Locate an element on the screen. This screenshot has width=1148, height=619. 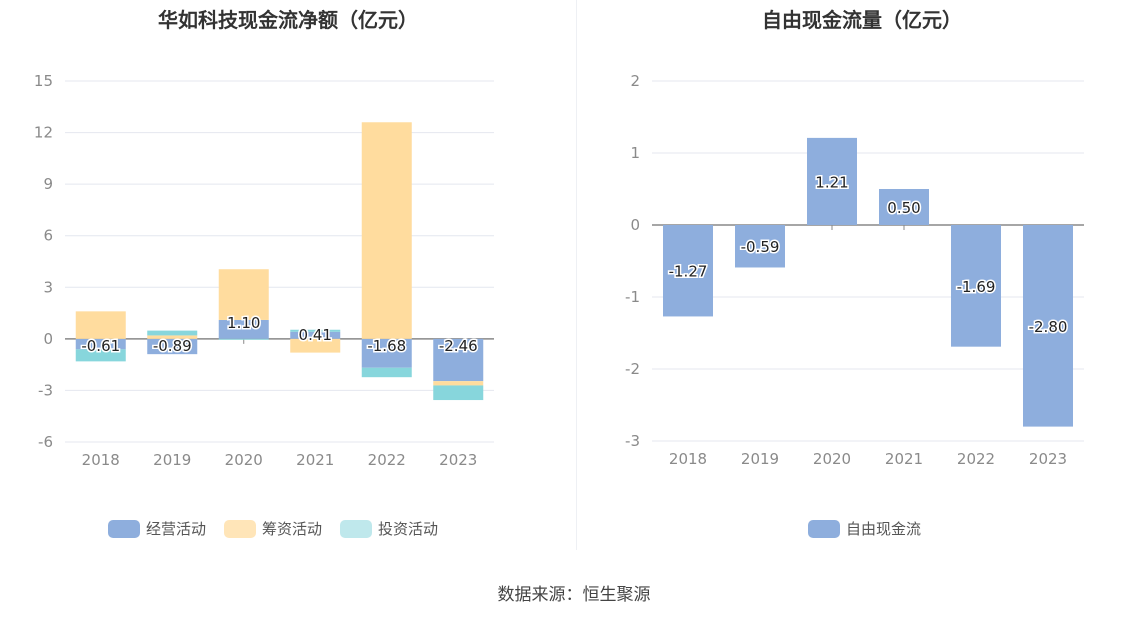
cashflow-ytick-label: 0 is located at coordinates (48, 339).